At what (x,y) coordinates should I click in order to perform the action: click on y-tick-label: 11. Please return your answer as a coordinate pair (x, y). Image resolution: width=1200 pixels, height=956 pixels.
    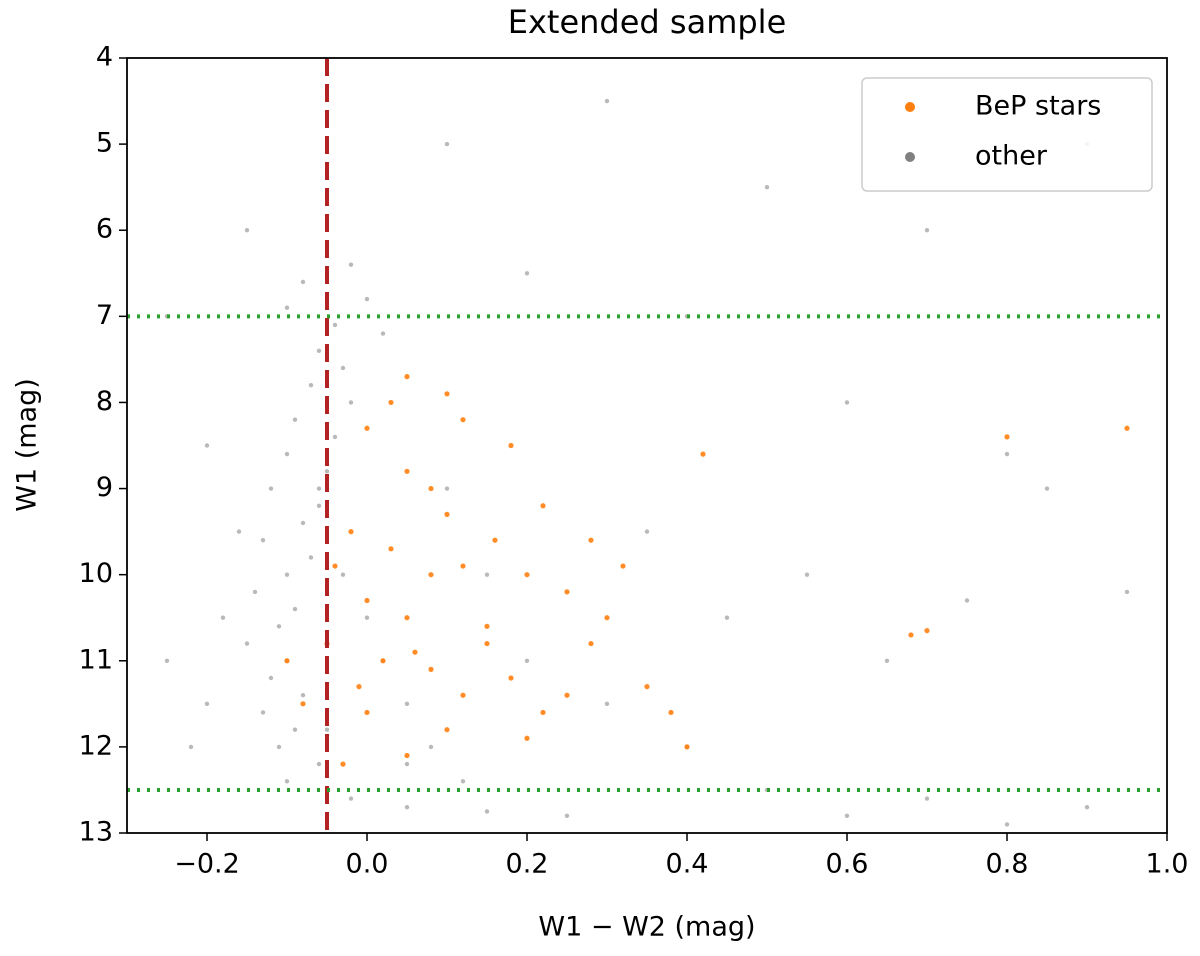
    Looking at the image, I should click on (96, 659).